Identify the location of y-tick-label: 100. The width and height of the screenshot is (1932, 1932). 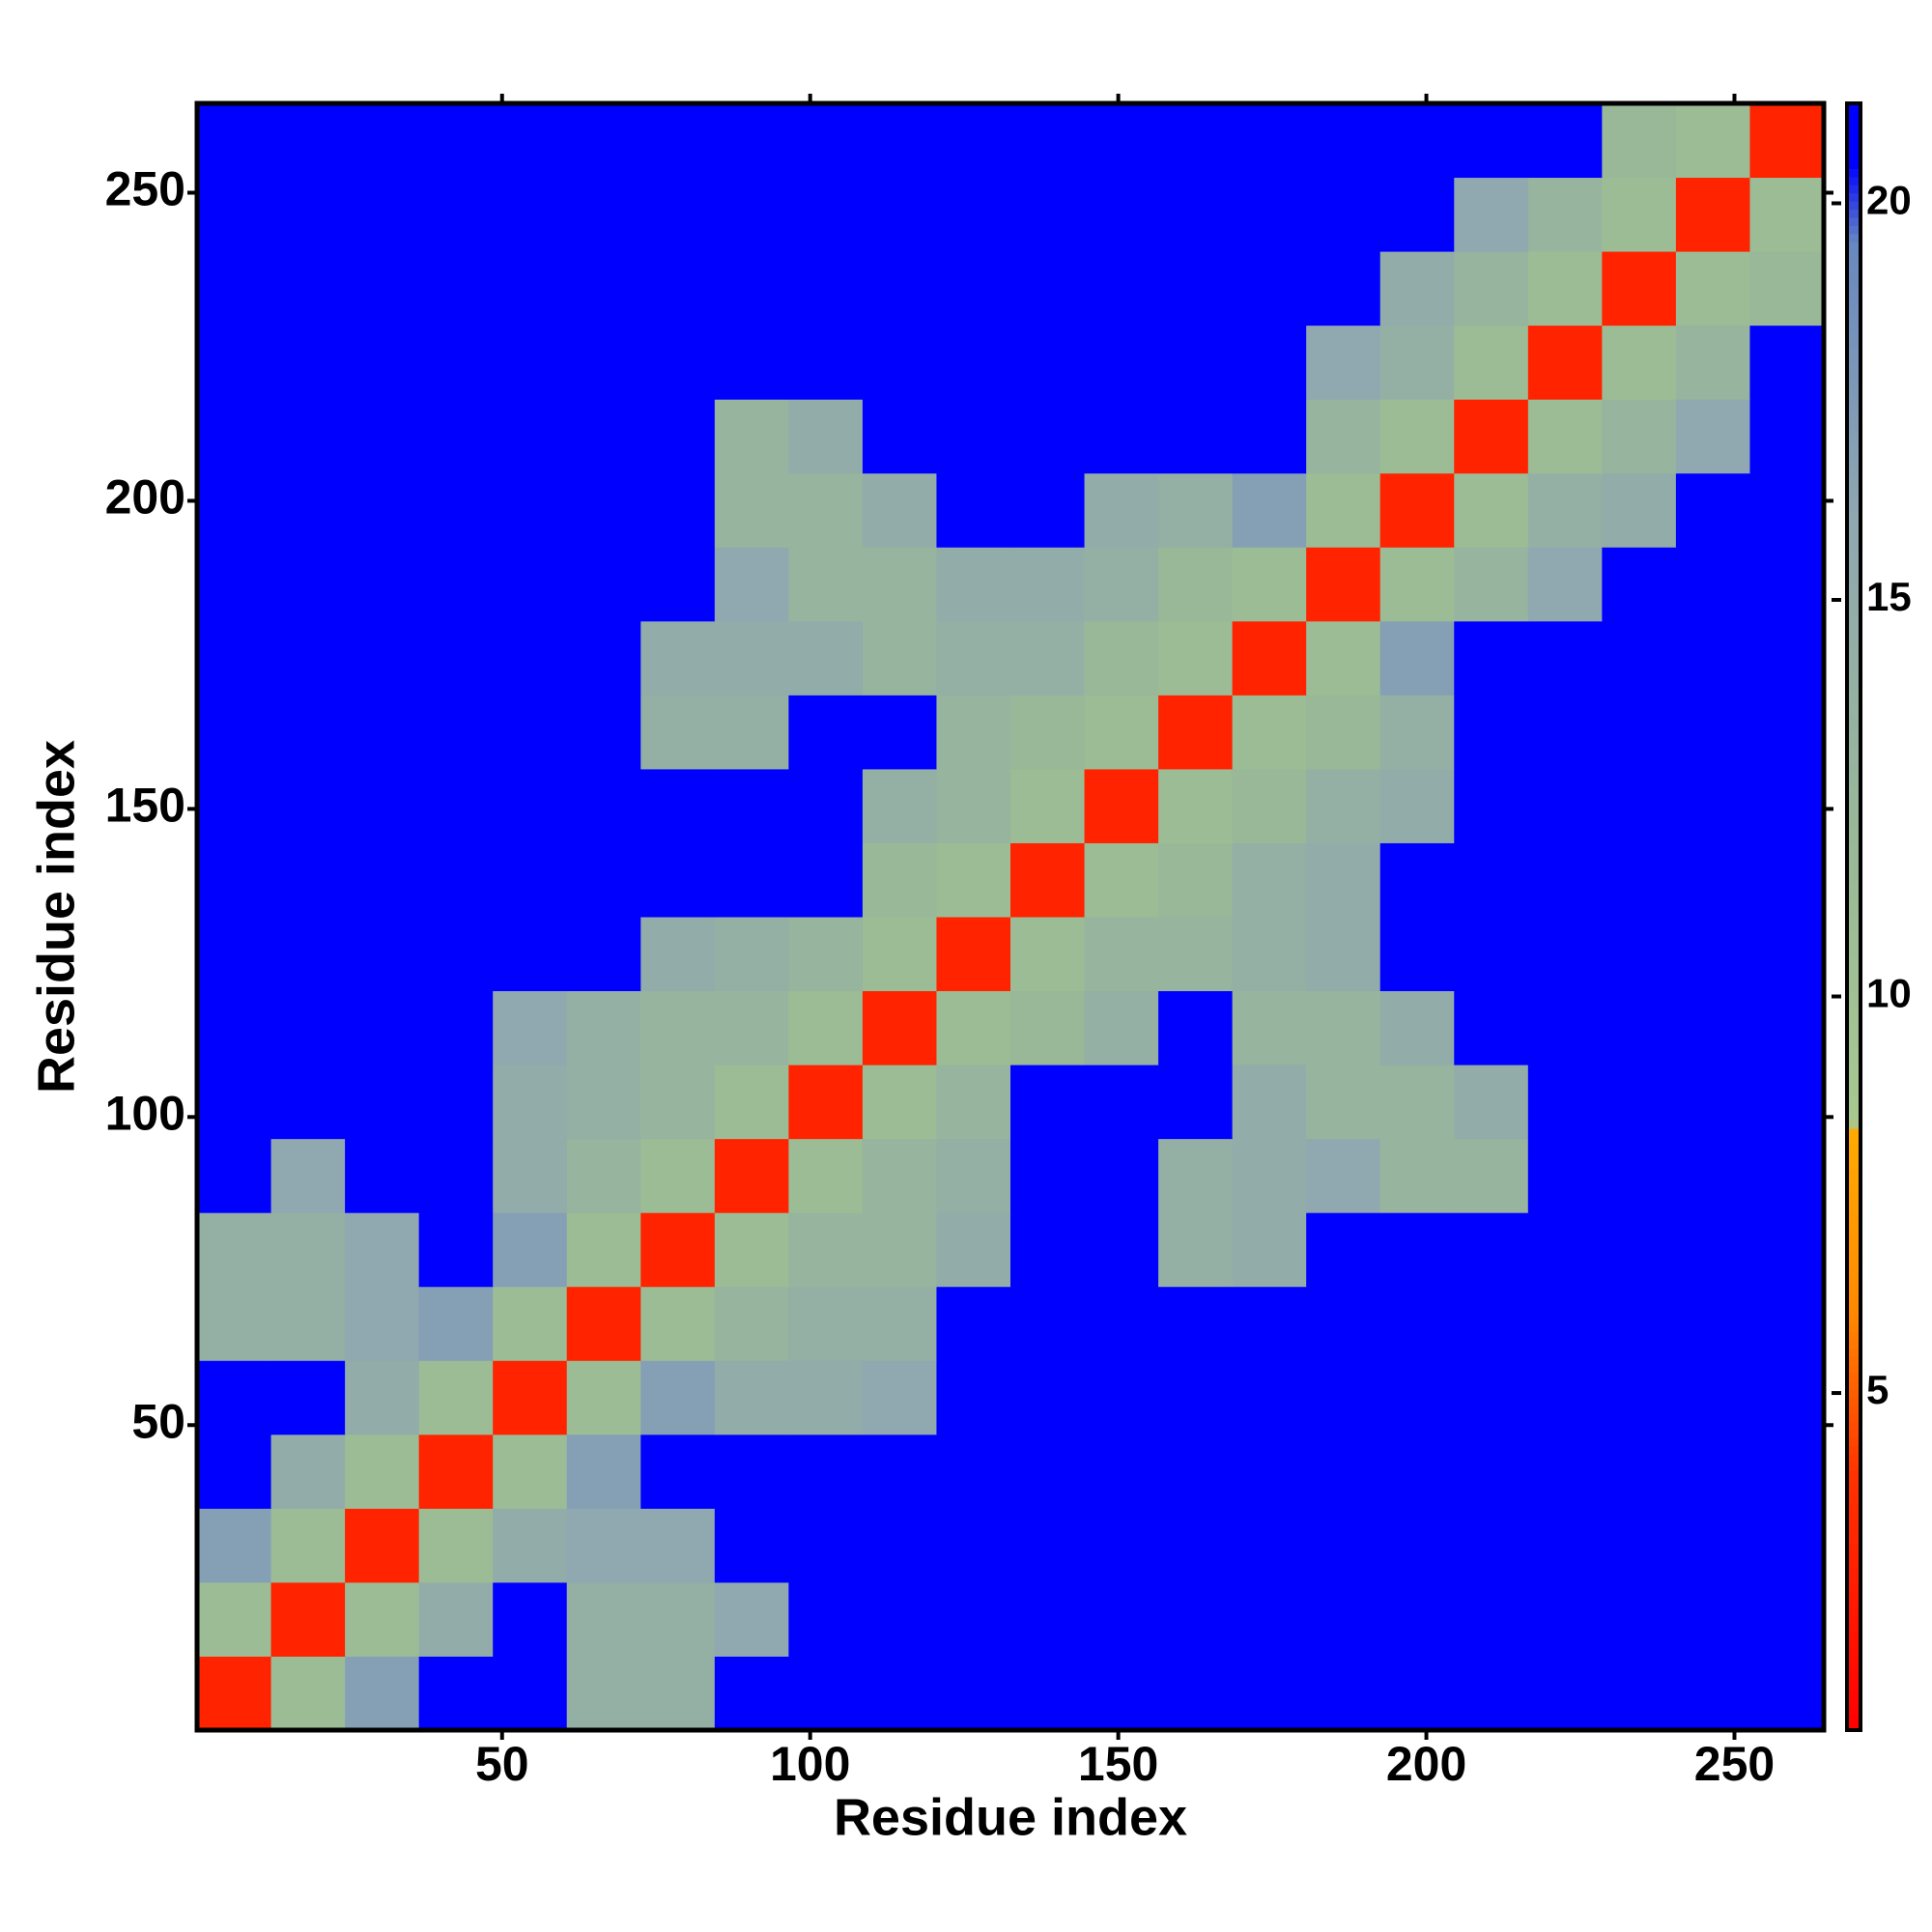
(145, 1114).